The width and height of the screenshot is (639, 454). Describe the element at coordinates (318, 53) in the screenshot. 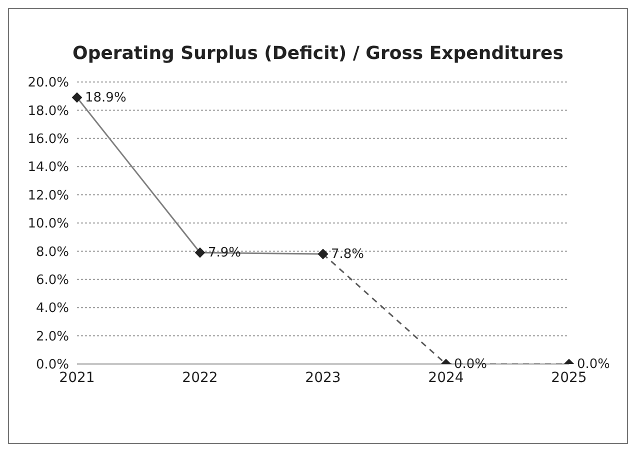

I see `chart-title: Operating Surplus (Deficit) / Gross Expenditures` at that location.